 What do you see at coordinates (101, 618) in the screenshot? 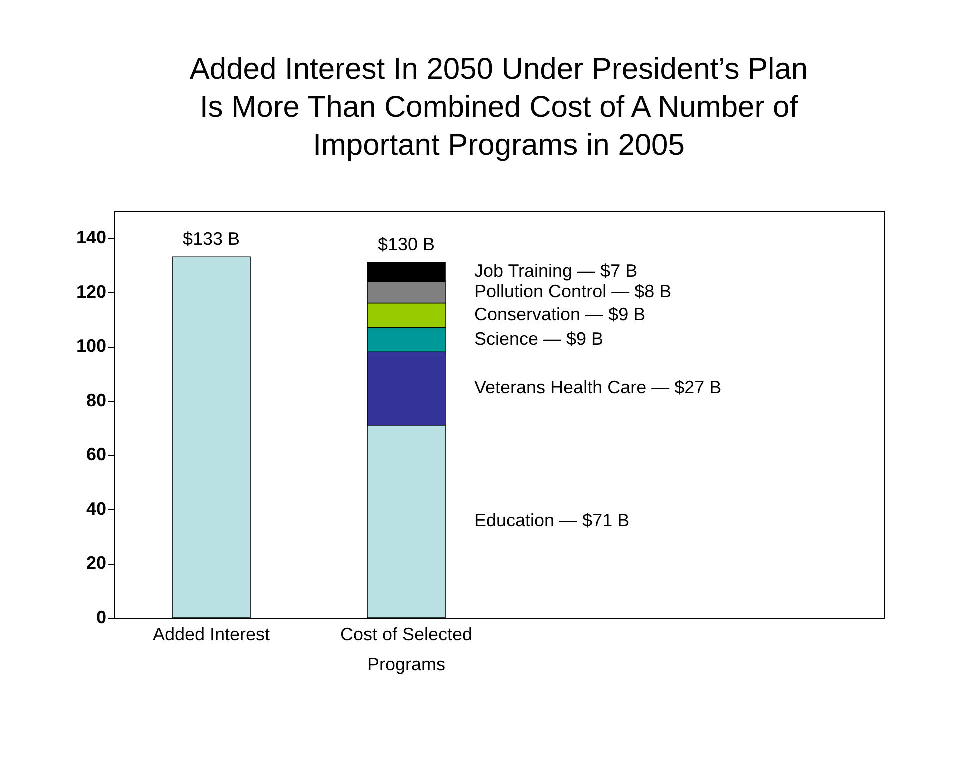
I see `y-tick-label: 0` at bounding box center [101, 618].